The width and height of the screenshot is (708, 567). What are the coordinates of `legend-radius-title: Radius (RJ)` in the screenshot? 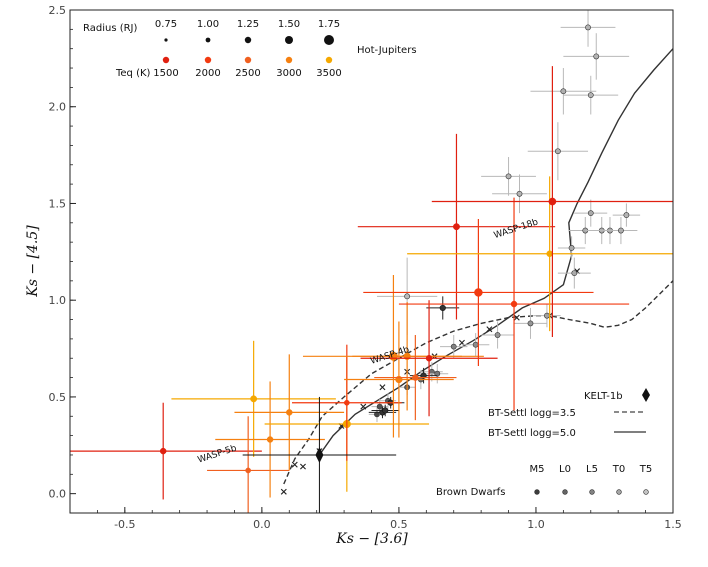 It's located at (110, 28).